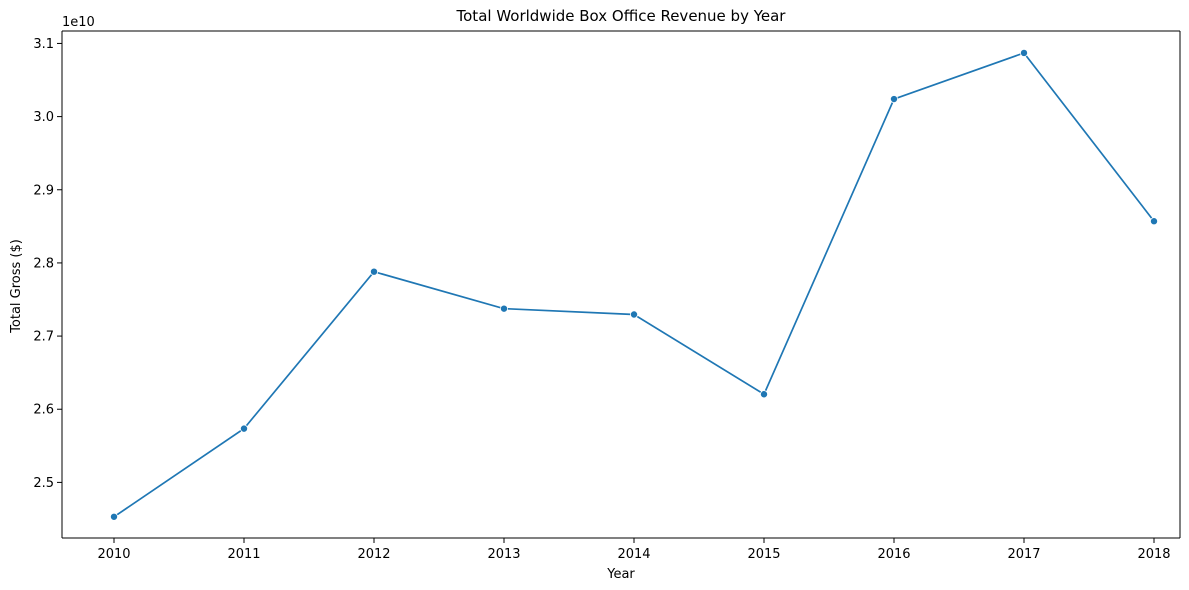 The width and height of the screenshot is (1189, 590). I want to click on y-tick-label: 2.8, so click(43, 263).